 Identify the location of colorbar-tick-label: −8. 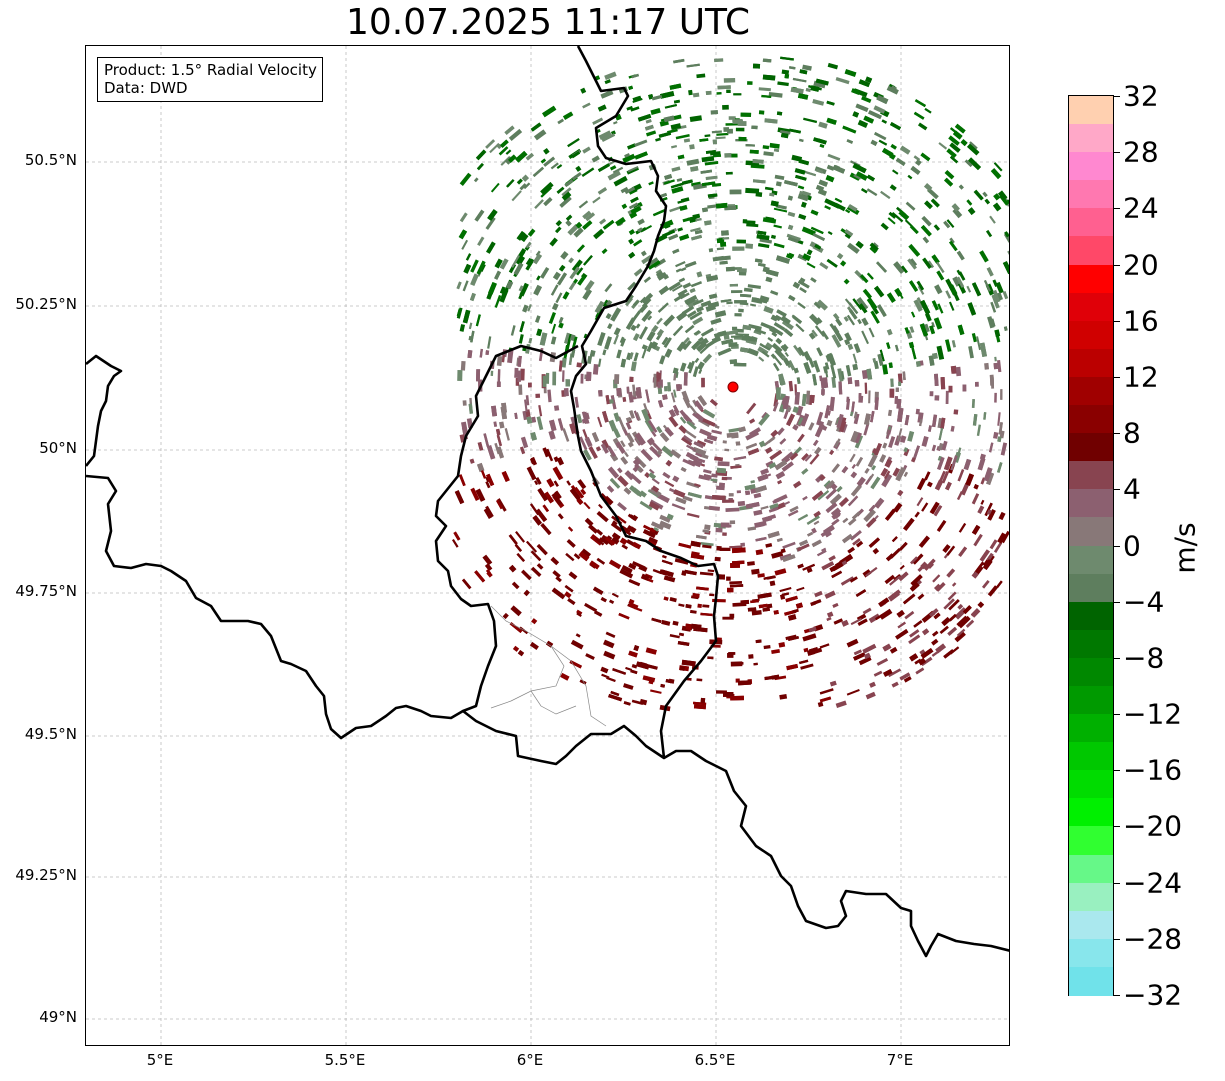
(1144, 658).